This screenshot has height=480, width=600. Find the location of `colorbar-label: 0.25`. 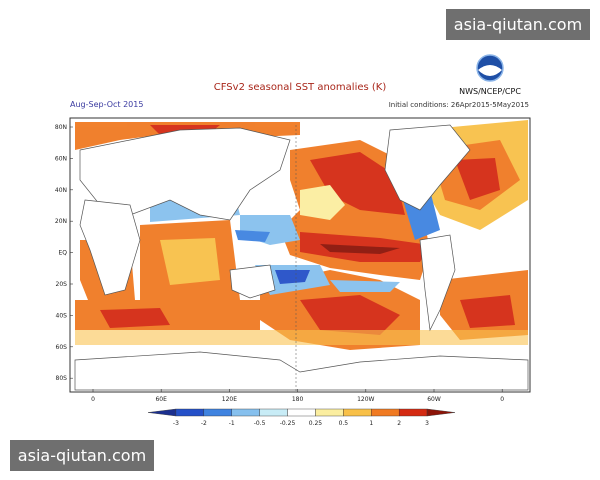

colorbar-label: 0.25 is located at coordinates (316, 423).